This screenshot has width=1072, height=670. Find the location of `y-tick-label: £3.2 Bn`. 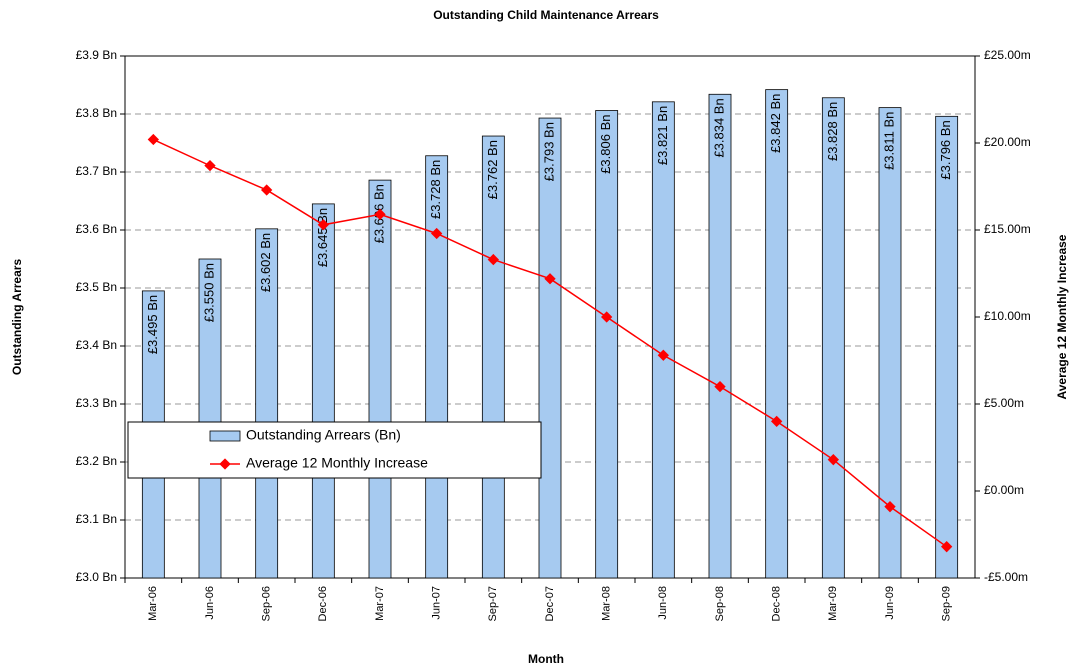

y-tick-label: £3.2 Bn is located at coordinates (96, 461).